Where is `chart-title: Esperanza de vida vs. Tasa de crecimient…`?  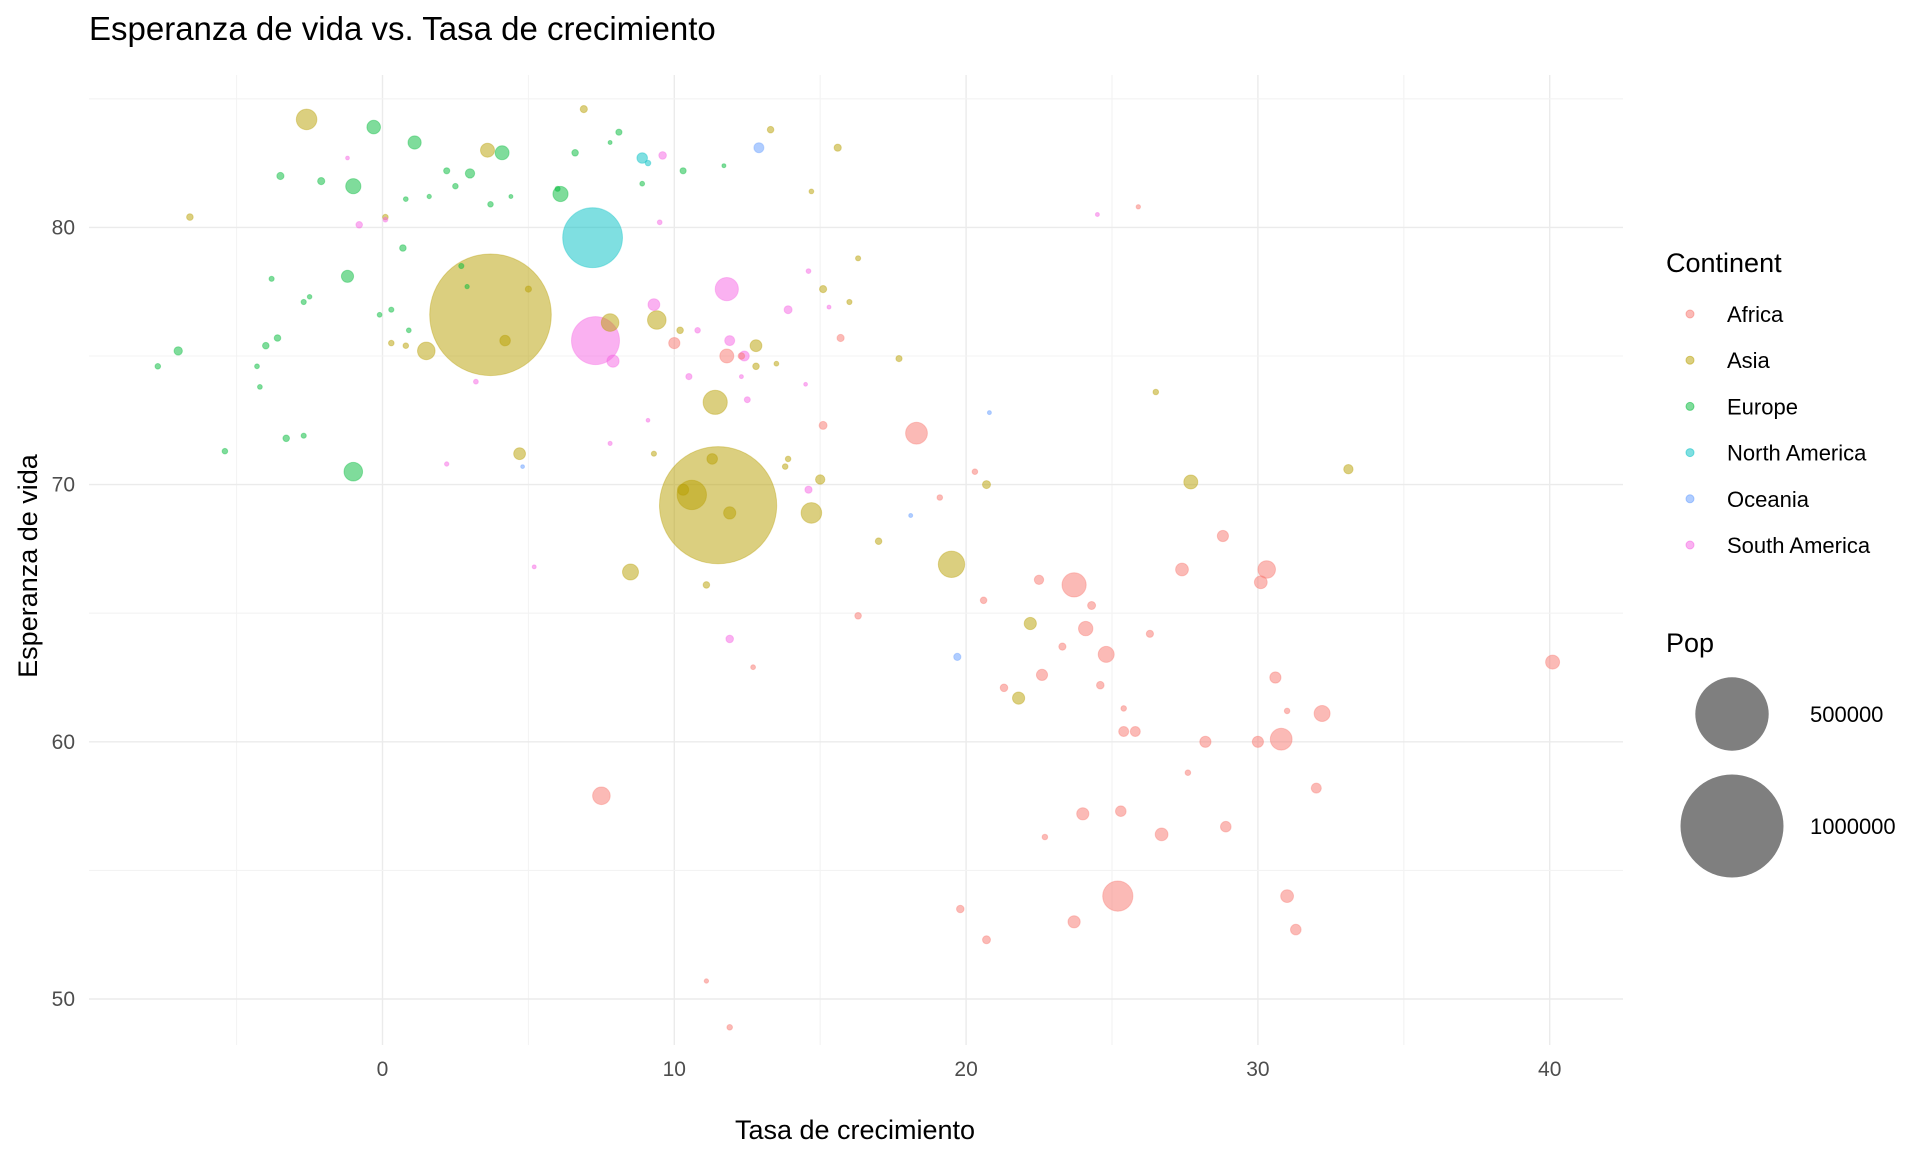 chart-title: Esperanza de vida vs. Tasa de crecimient… is located at coordinates (402, 28).